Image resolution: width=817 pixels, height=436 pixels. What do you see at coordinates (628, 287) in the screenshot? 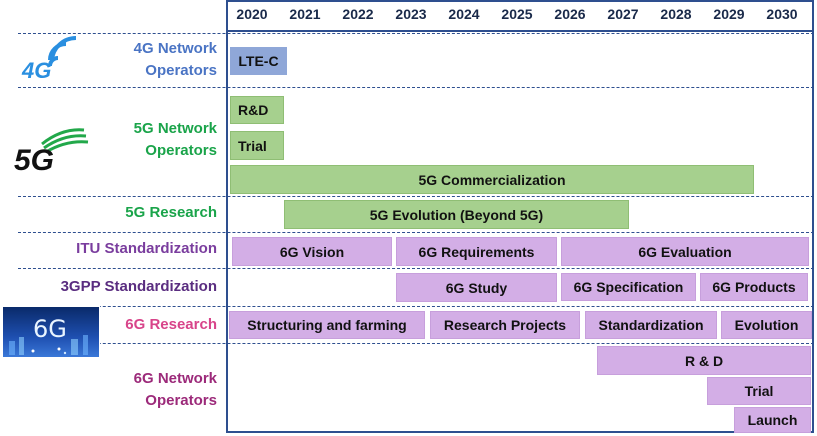
I see `bar-6g-specification: 6G Specification` at bounding box center [628, 287].